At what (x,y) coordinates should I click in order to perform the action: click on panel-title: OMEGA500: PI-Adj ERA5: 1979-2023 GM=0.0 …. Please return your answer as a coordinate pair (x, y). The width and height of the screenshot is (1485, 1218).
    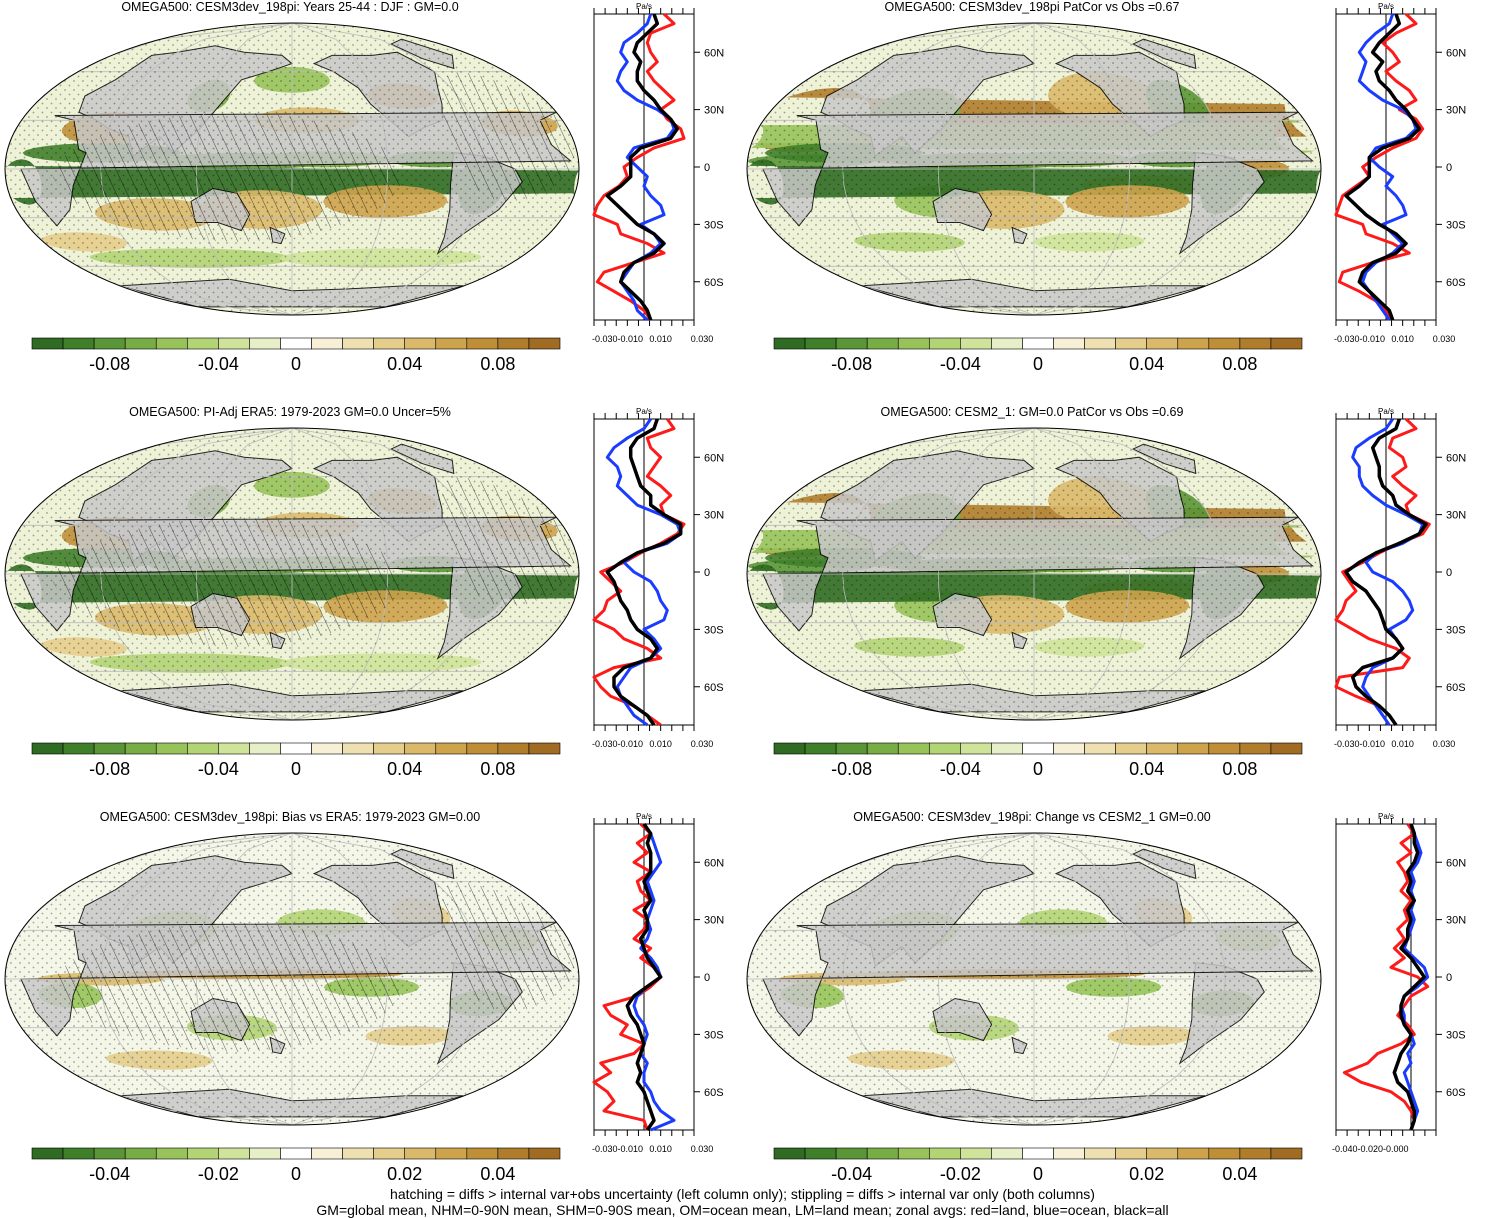
    Looking at the image, I should click on (290, 412).